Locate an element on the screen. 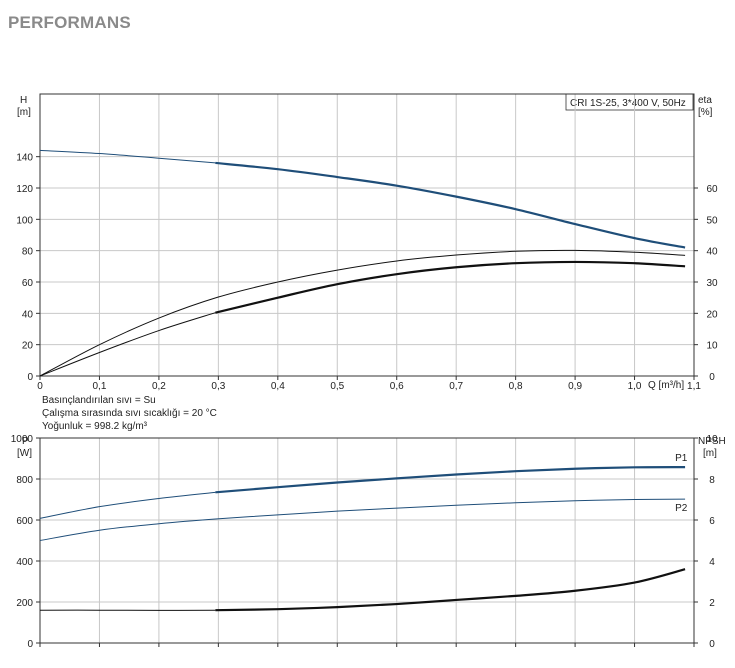 This screenshot has width=735, height=668. top-right-unit-label-1: eta is located at coordinates (705, 100).